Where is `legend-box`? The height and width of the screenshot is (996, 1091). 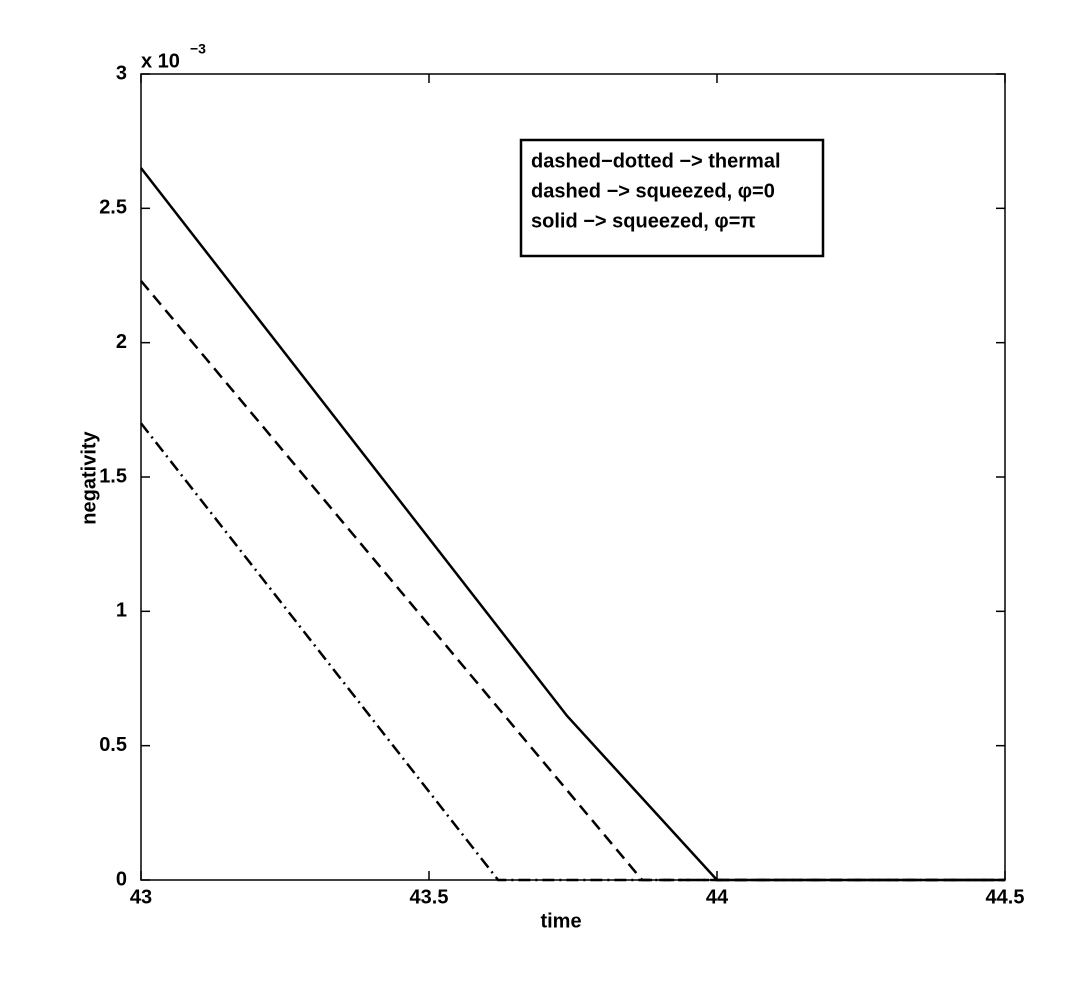 legend-box is located at coordinates (672, 198).